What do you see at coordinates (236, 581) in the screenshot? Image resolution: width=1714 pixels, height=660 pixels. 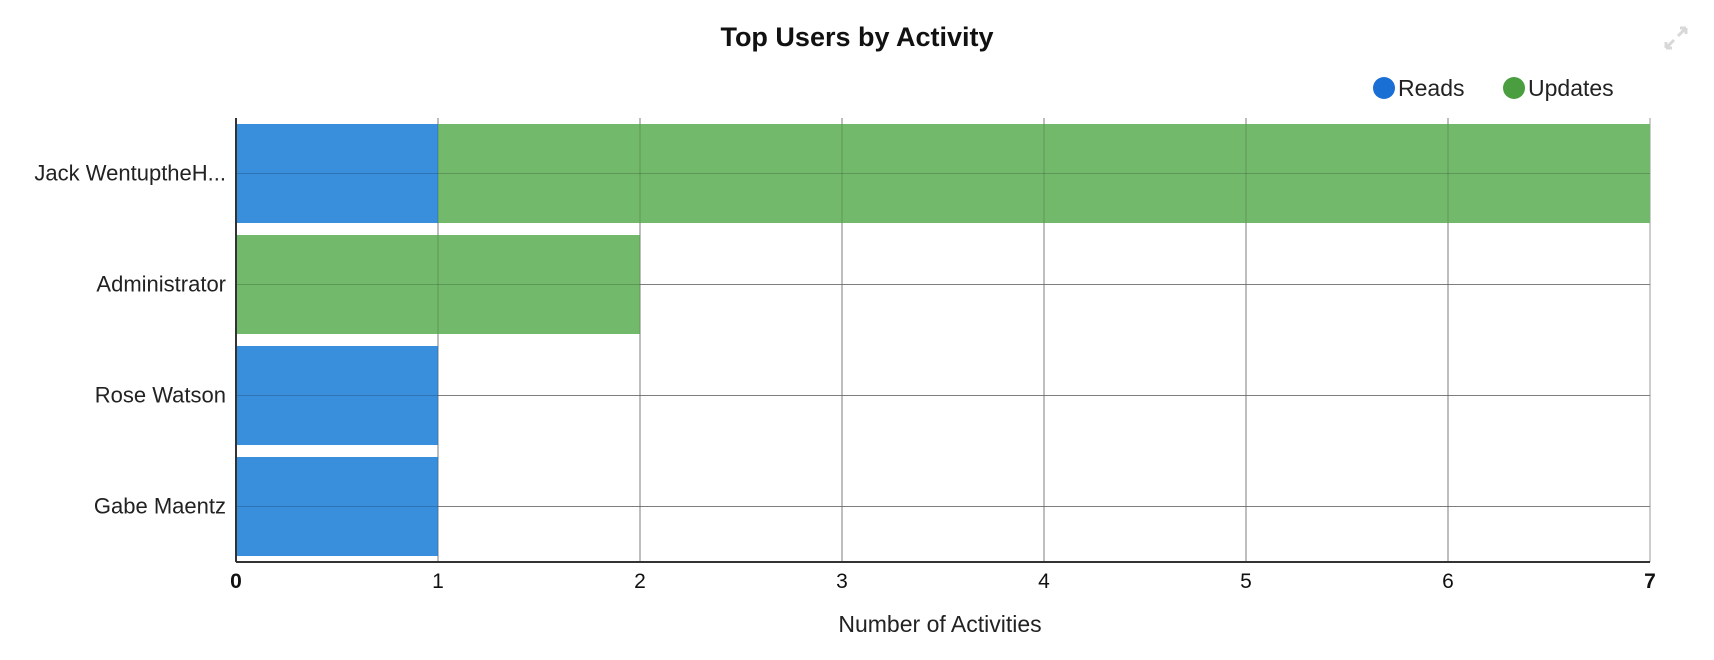 I see `x-tick-label: 0` at bounding box center [236, 581].